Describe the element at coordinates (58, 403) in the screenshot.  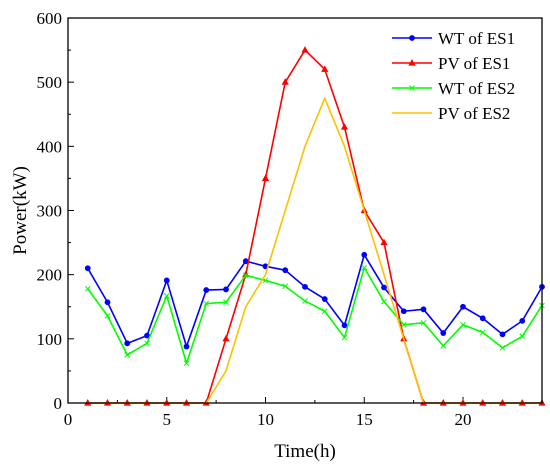
I see `y-tick-label: 0` at that location.